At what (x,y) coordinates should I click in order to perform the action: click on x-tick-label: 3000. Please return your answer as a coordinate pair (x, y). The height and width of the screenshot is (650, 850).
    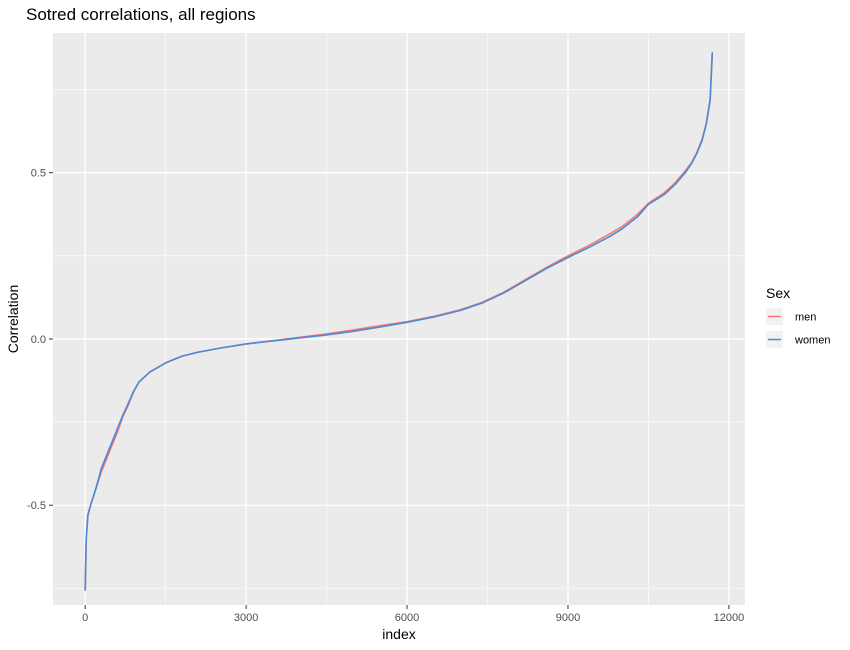
    Looking at the image, I should click on (246, 618).